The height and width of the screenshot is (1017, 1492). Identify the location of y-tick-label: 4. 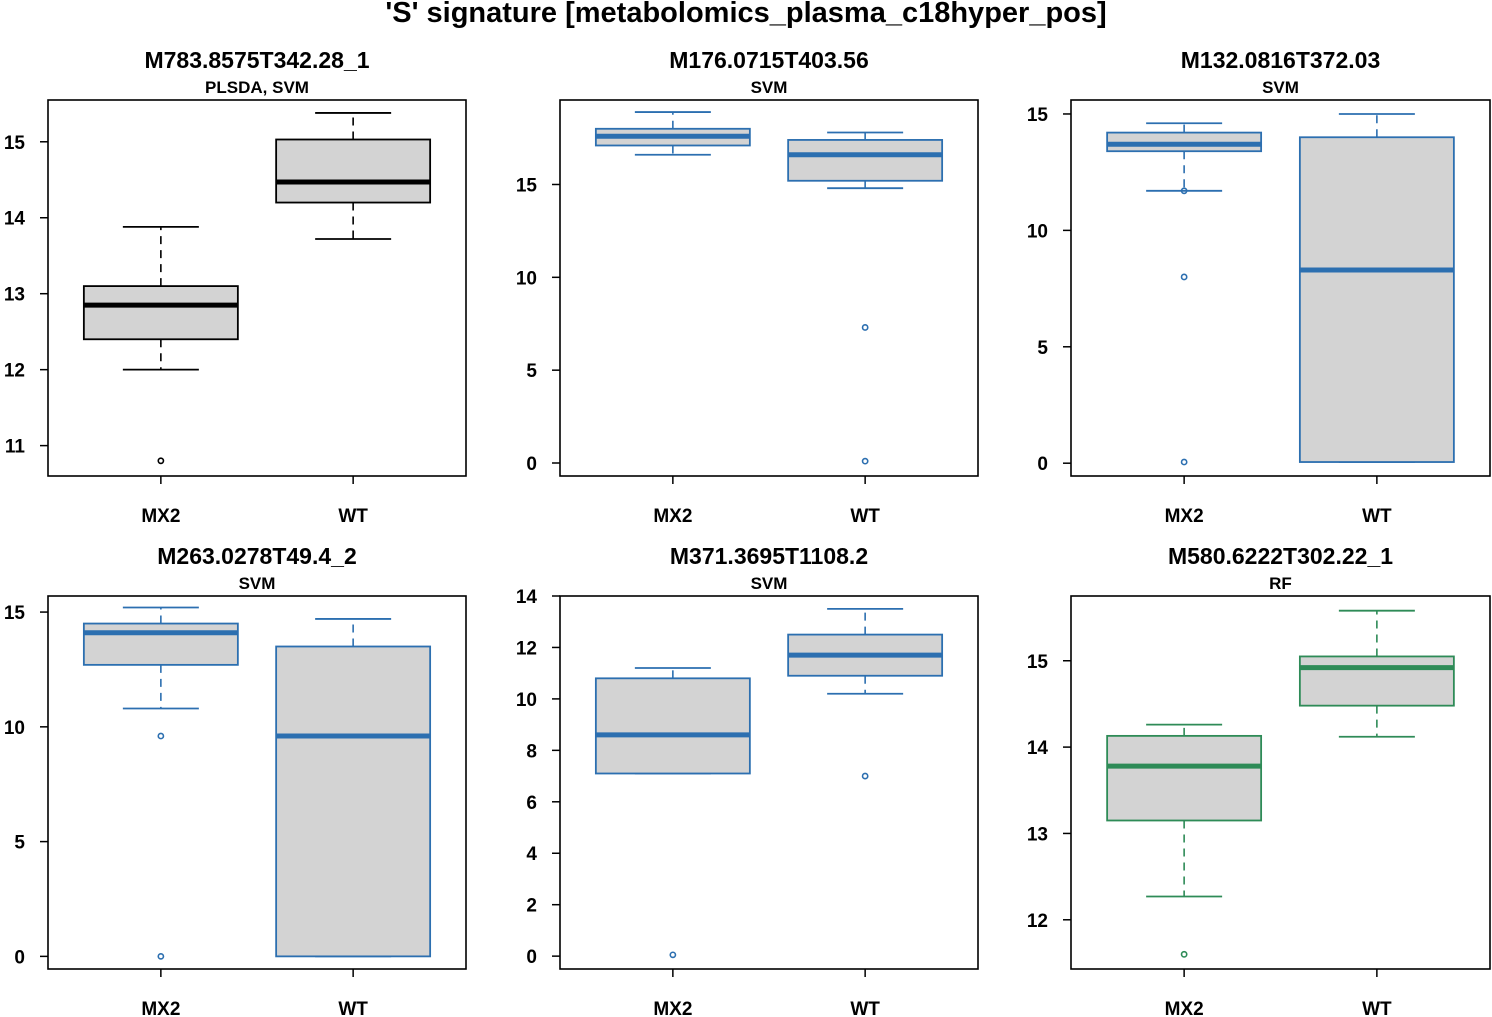
(531, 854).